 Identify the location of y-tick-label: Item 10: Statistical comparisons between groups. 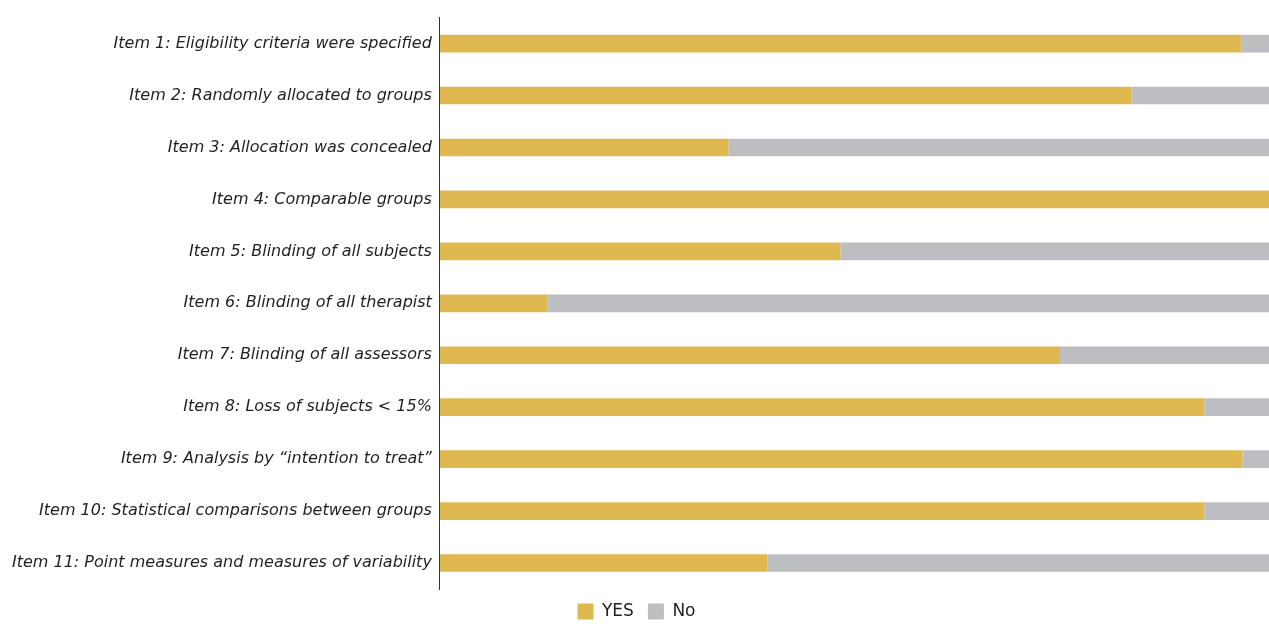
(235, 510).